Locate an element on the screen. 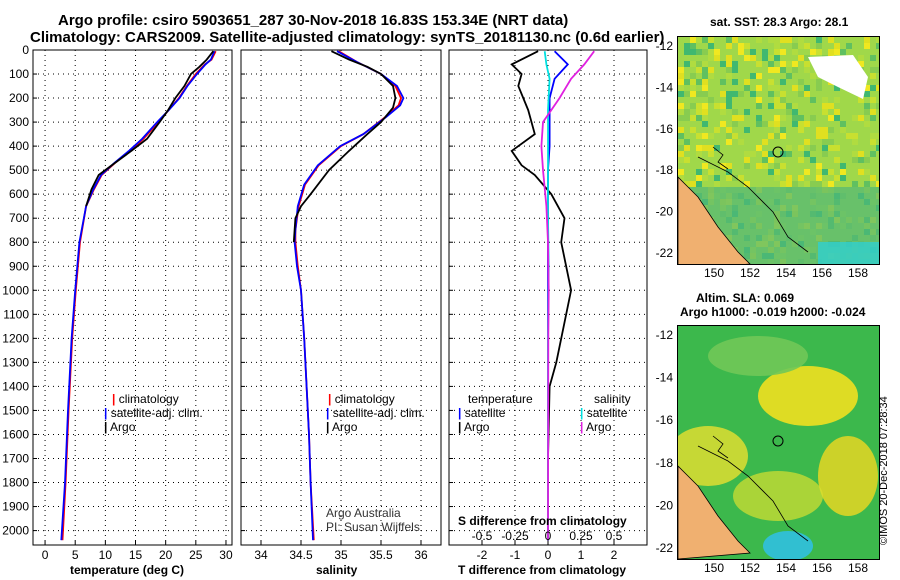 The width and height of the screenshot is (900, 580). legend-diff-t-argo: | Argo is located at coordinates (474, 427).